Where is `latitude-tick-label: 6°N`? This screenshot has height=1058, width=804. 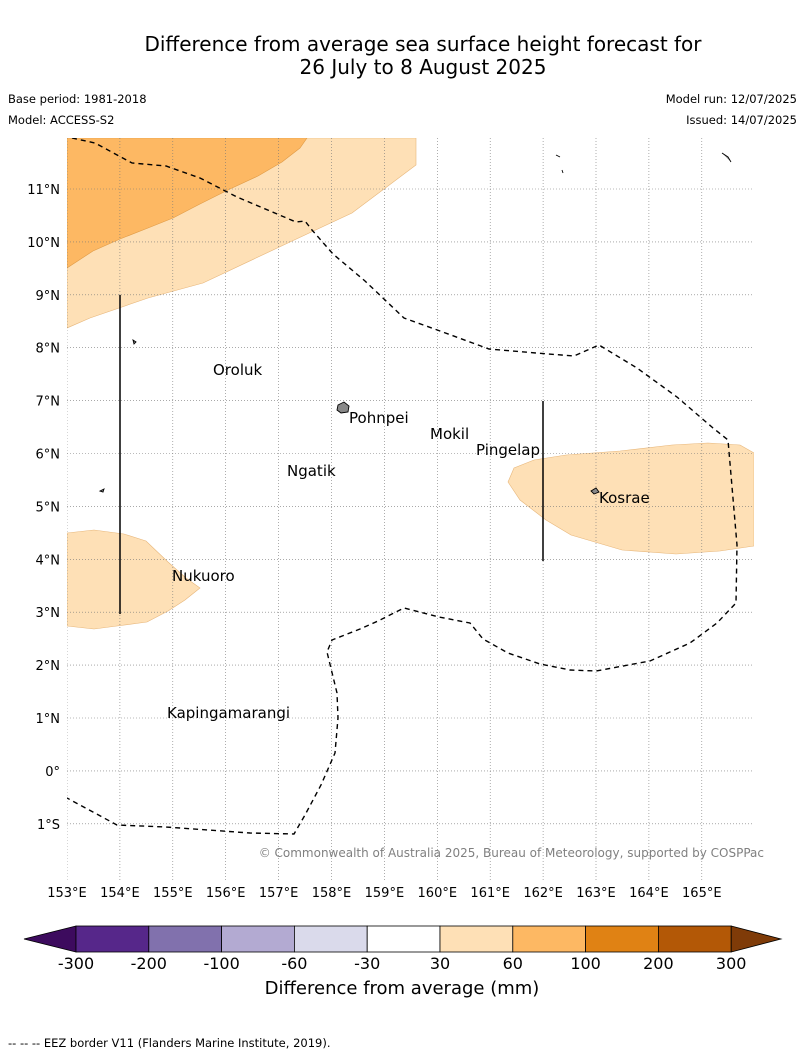
latitude-tick-label: 6°N is located at coordinates (48, 455).